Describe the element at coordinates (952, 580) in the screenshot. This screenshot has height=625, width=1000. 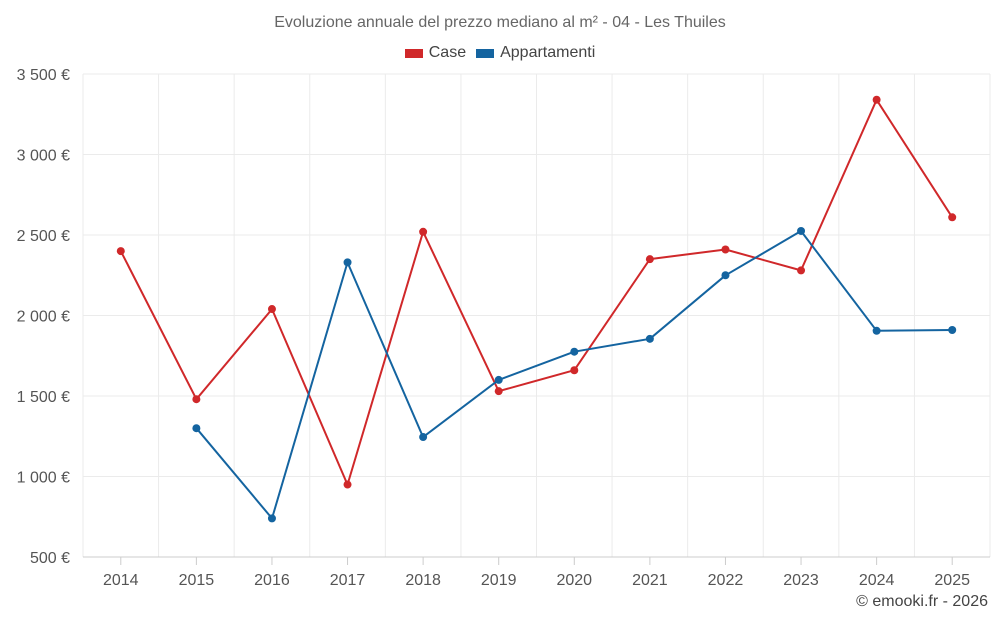
I see `x-tick-label: 2025` at that location.